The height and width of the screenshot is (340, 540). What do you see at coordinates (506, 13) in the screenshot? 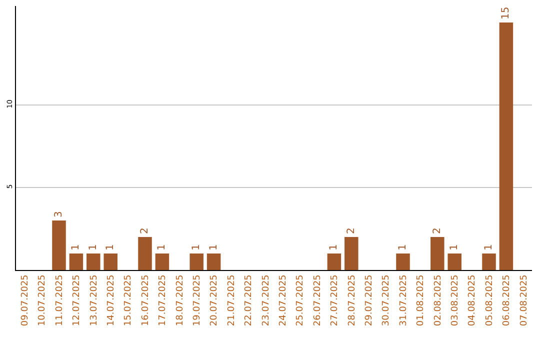
I see `data-label: 15` at bounding box center [506, 13].